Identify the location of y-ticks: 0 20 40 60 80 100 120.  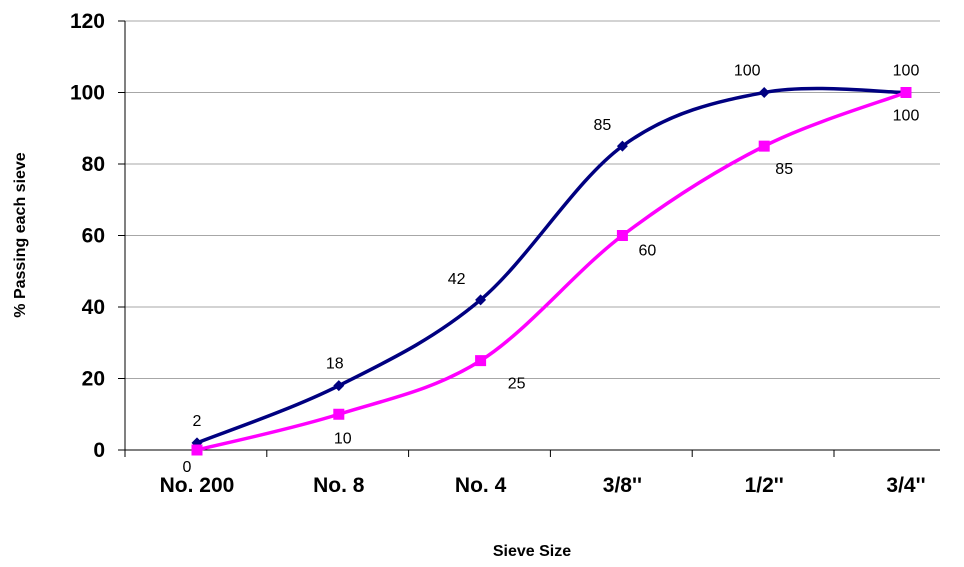
(97, 236).